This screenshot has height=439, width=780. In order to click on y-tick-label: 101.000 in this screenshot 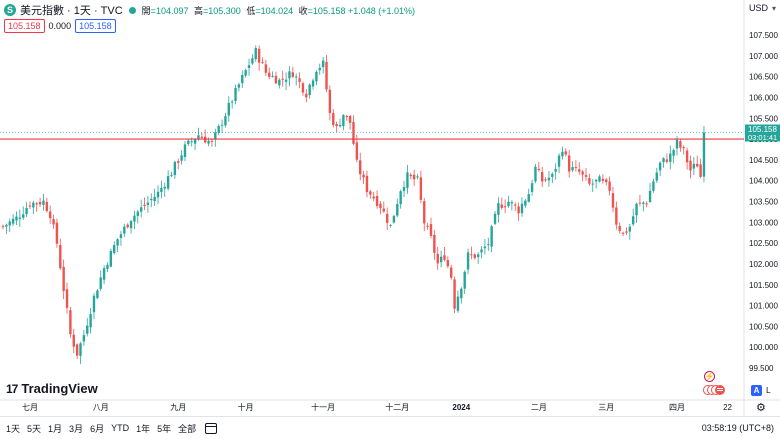, I will do `click(763, 306)`.